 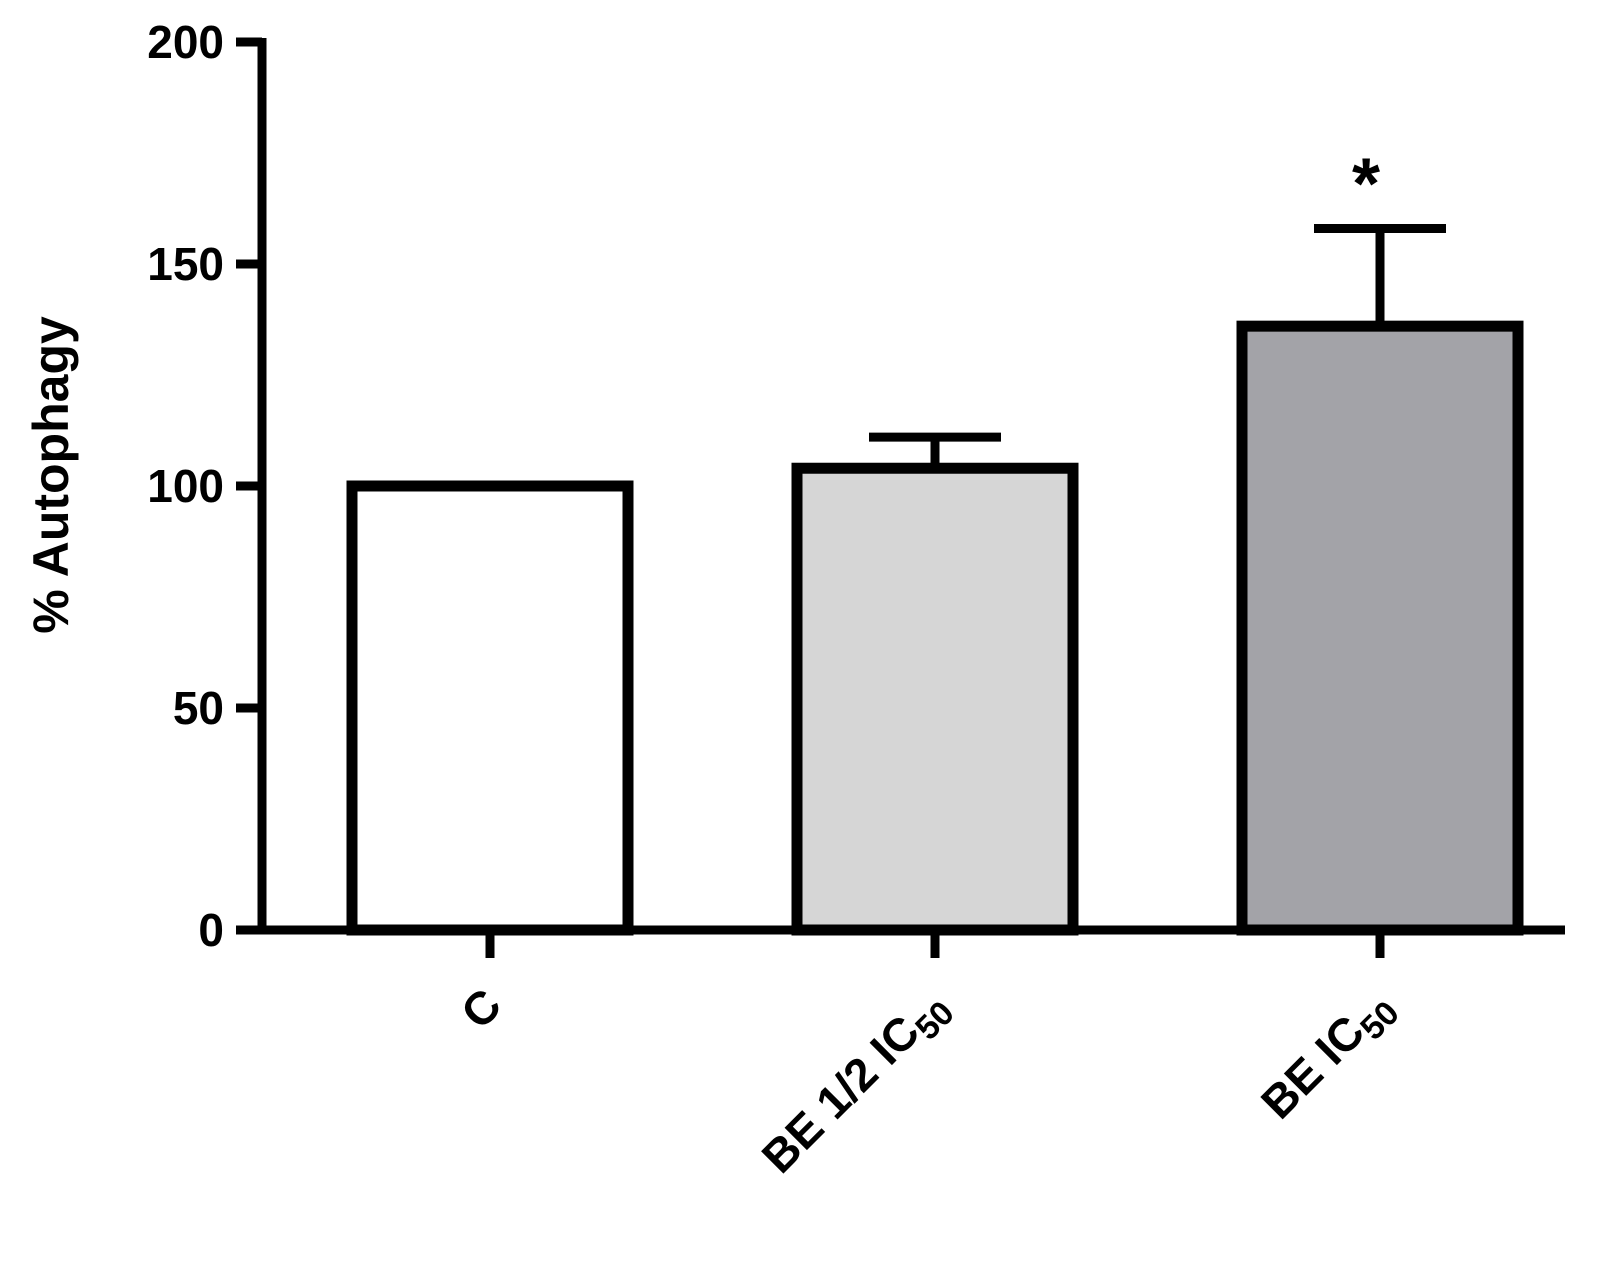 I want to click on significance-marker: *, so click(x=1366, y=184).